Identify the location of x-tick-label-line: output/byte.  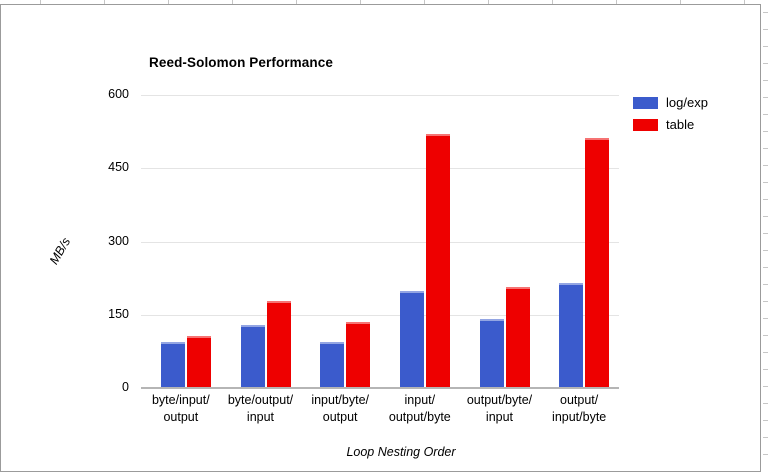
(419, 417).